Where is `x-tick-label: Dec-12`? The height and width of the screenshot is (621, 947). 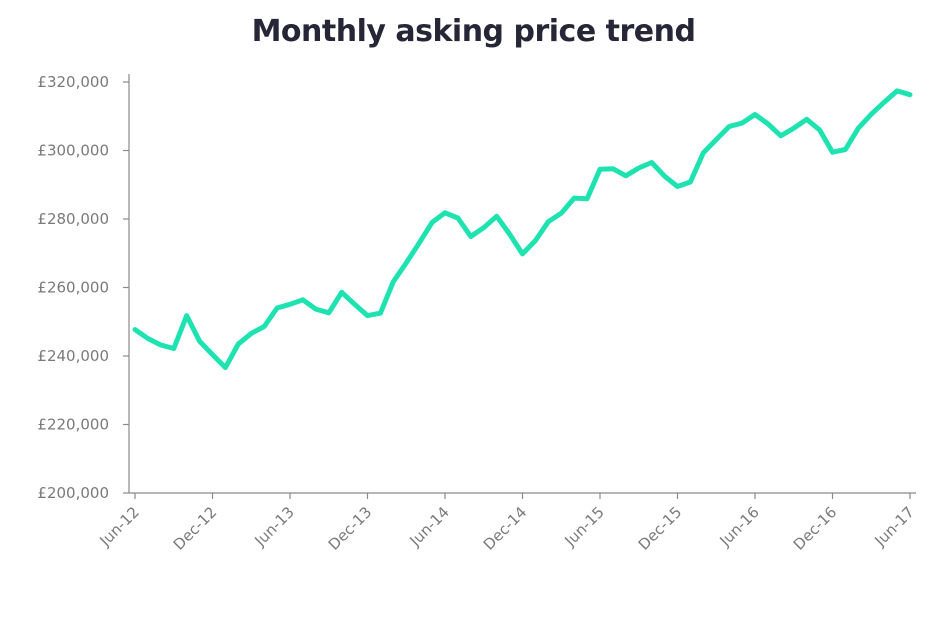 x-tick-label: Dec-12 is located at coordinates (195, 528).